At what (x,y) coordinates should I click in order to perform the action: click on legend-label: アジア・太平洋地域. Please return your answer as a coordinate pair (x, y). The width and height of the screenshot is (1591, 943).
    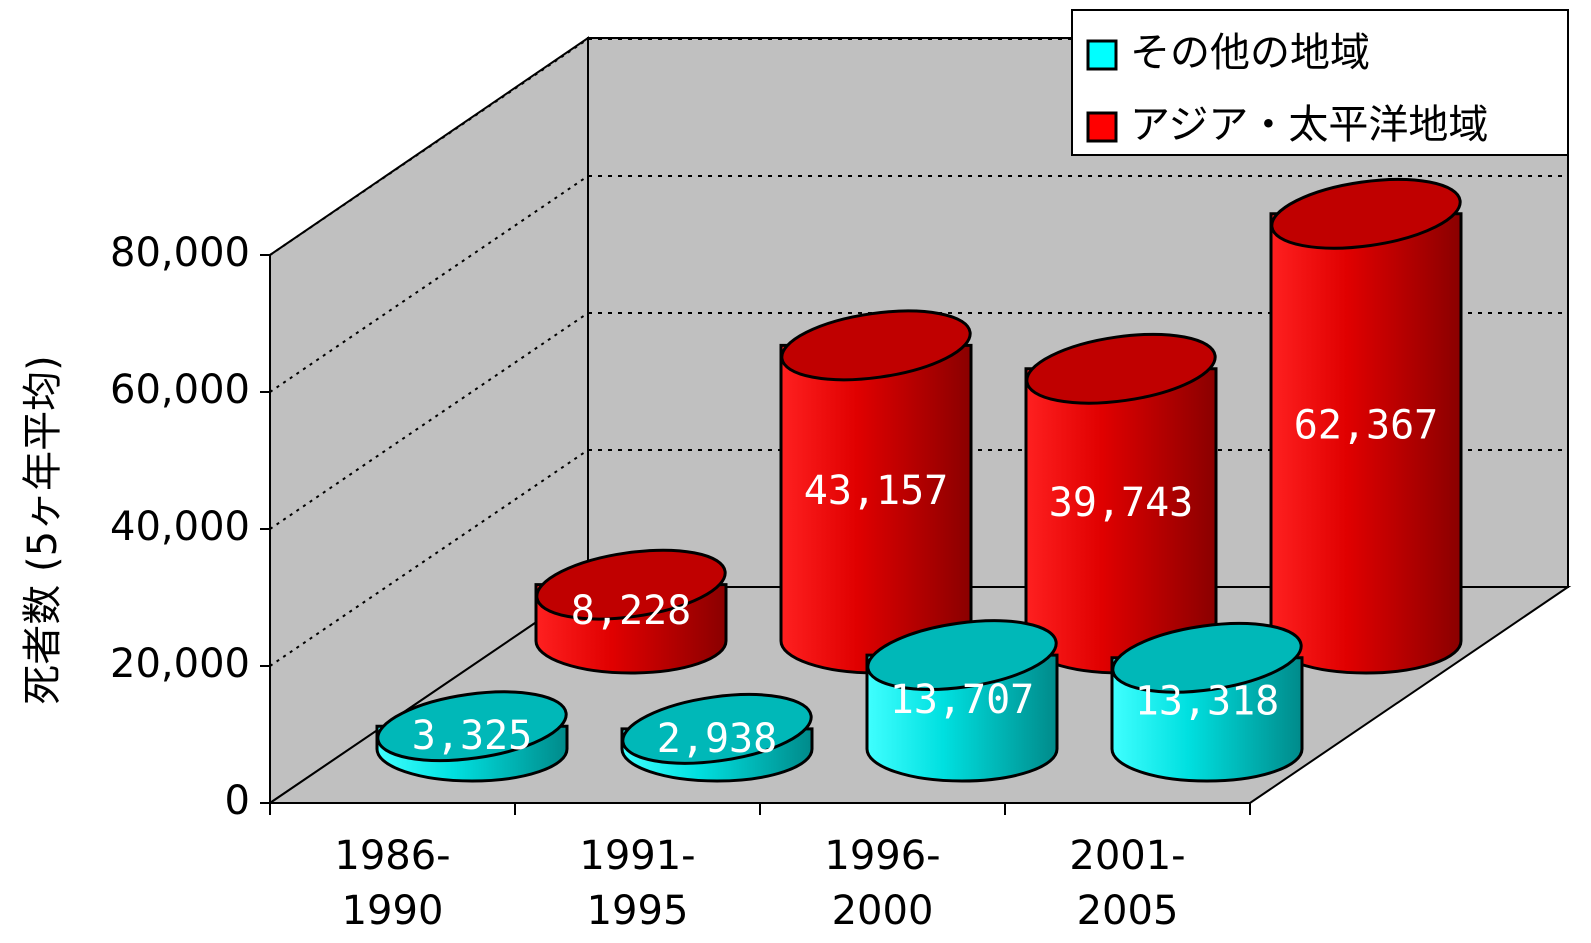
    Looking at the image, I should click on (1309, 125).